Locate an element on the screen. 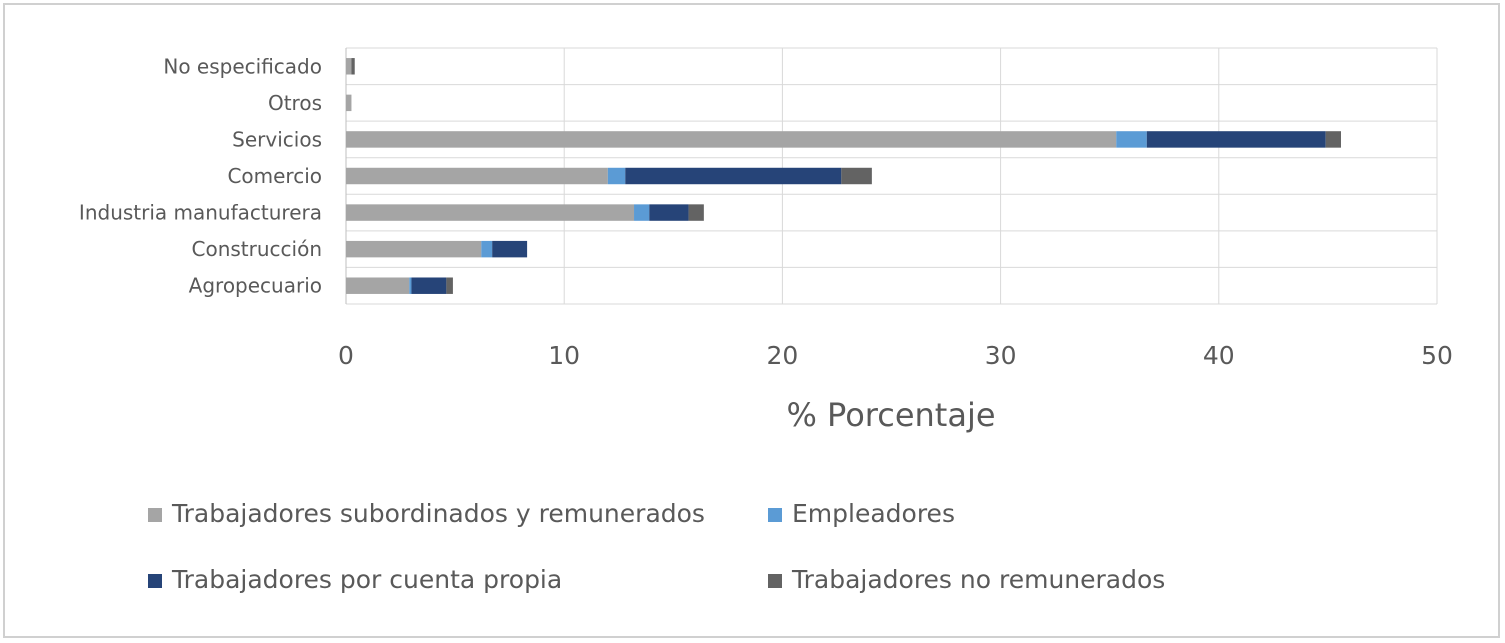 This screenshot has height=643, width=1505. x-axis-title: % Porcentaje is located at coordinates (890, 415).